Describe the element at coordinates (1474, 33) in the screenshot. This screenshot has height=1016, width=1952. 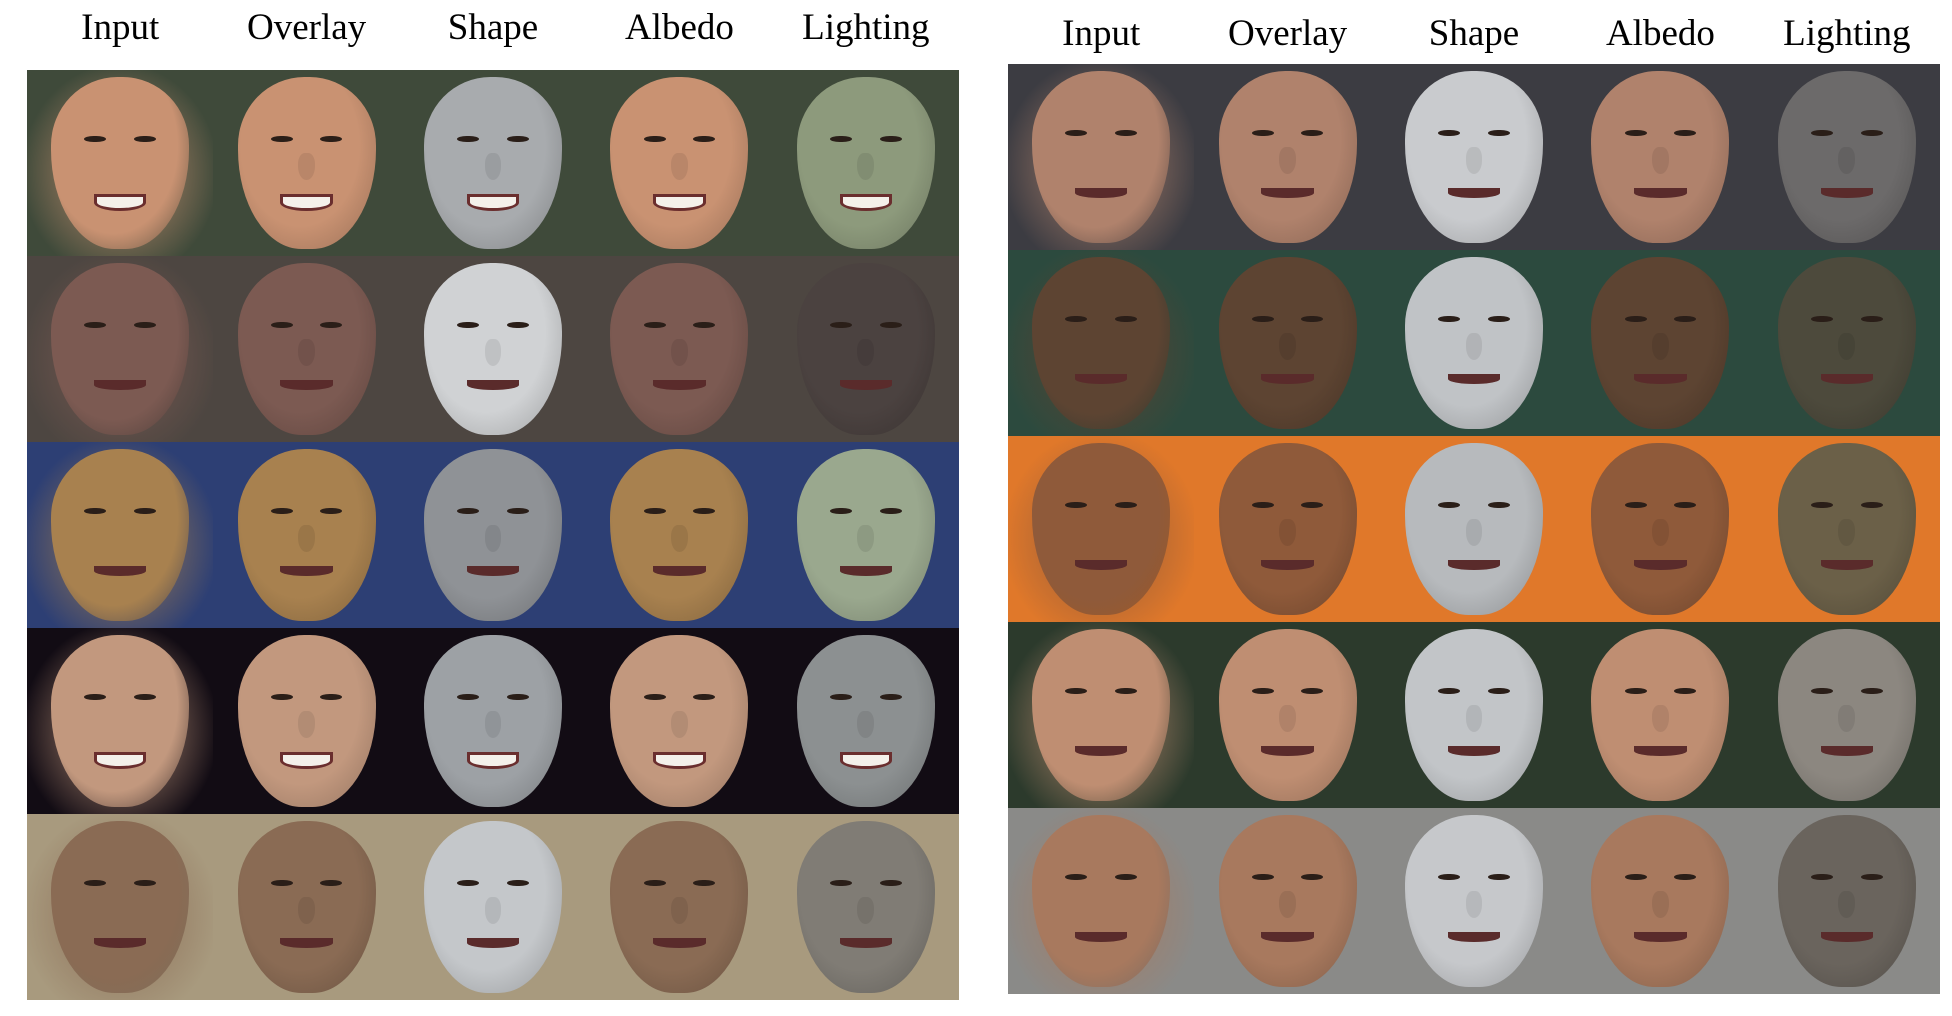
I see `header-shape: Shape` at that location.